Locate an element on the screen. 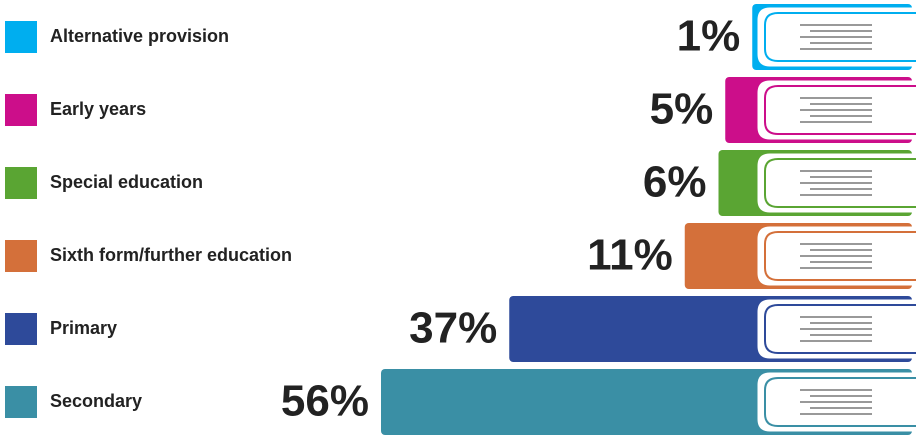  value-label: 5% is located at coordinates (682, 109).